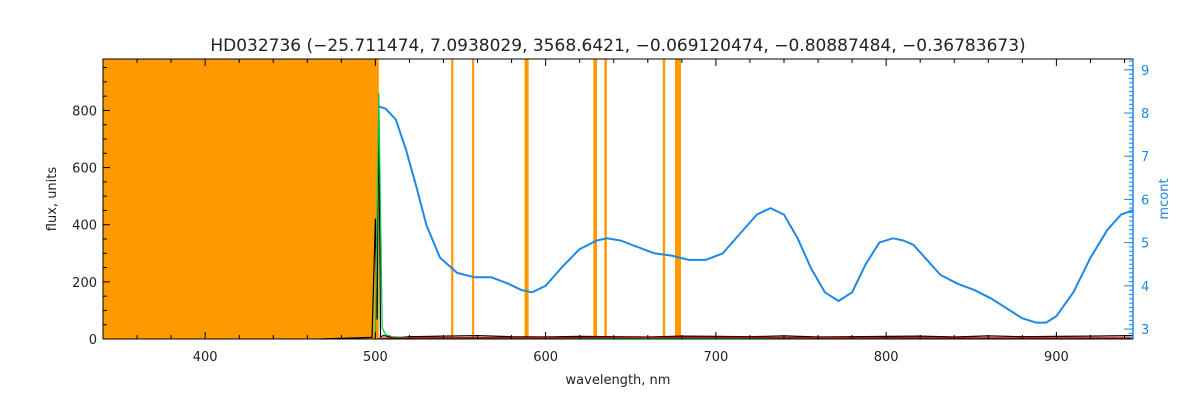  I want to click on y-axis-ticks: 0 200 400 600 800, so click(91, 207).